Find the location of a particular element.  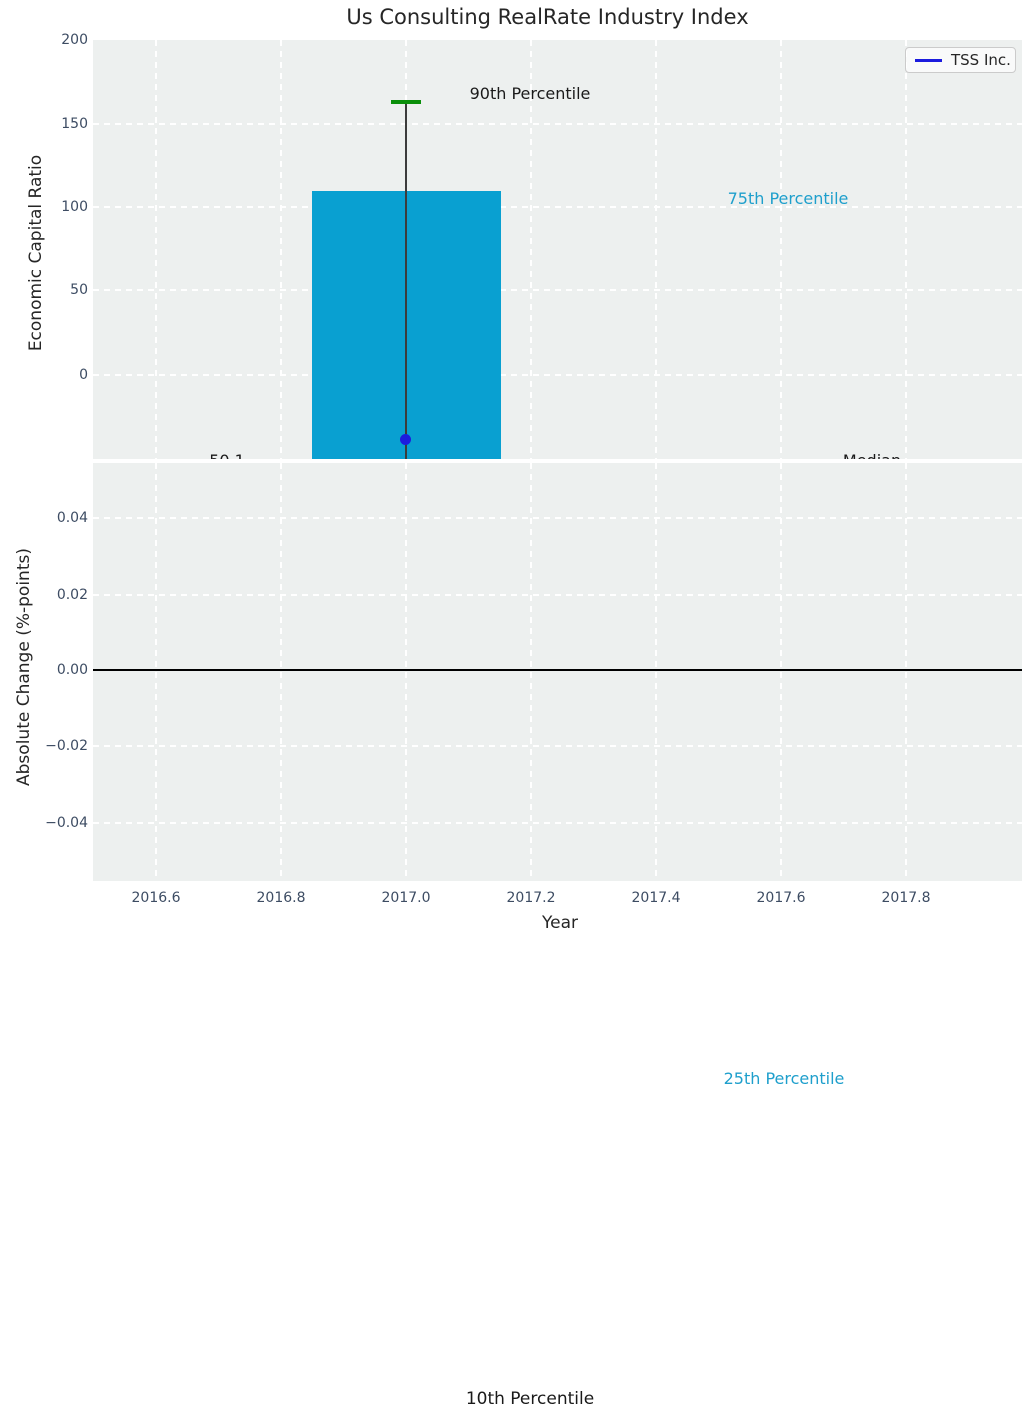

ytick-50: 50 is located at coordinates (79, 290).